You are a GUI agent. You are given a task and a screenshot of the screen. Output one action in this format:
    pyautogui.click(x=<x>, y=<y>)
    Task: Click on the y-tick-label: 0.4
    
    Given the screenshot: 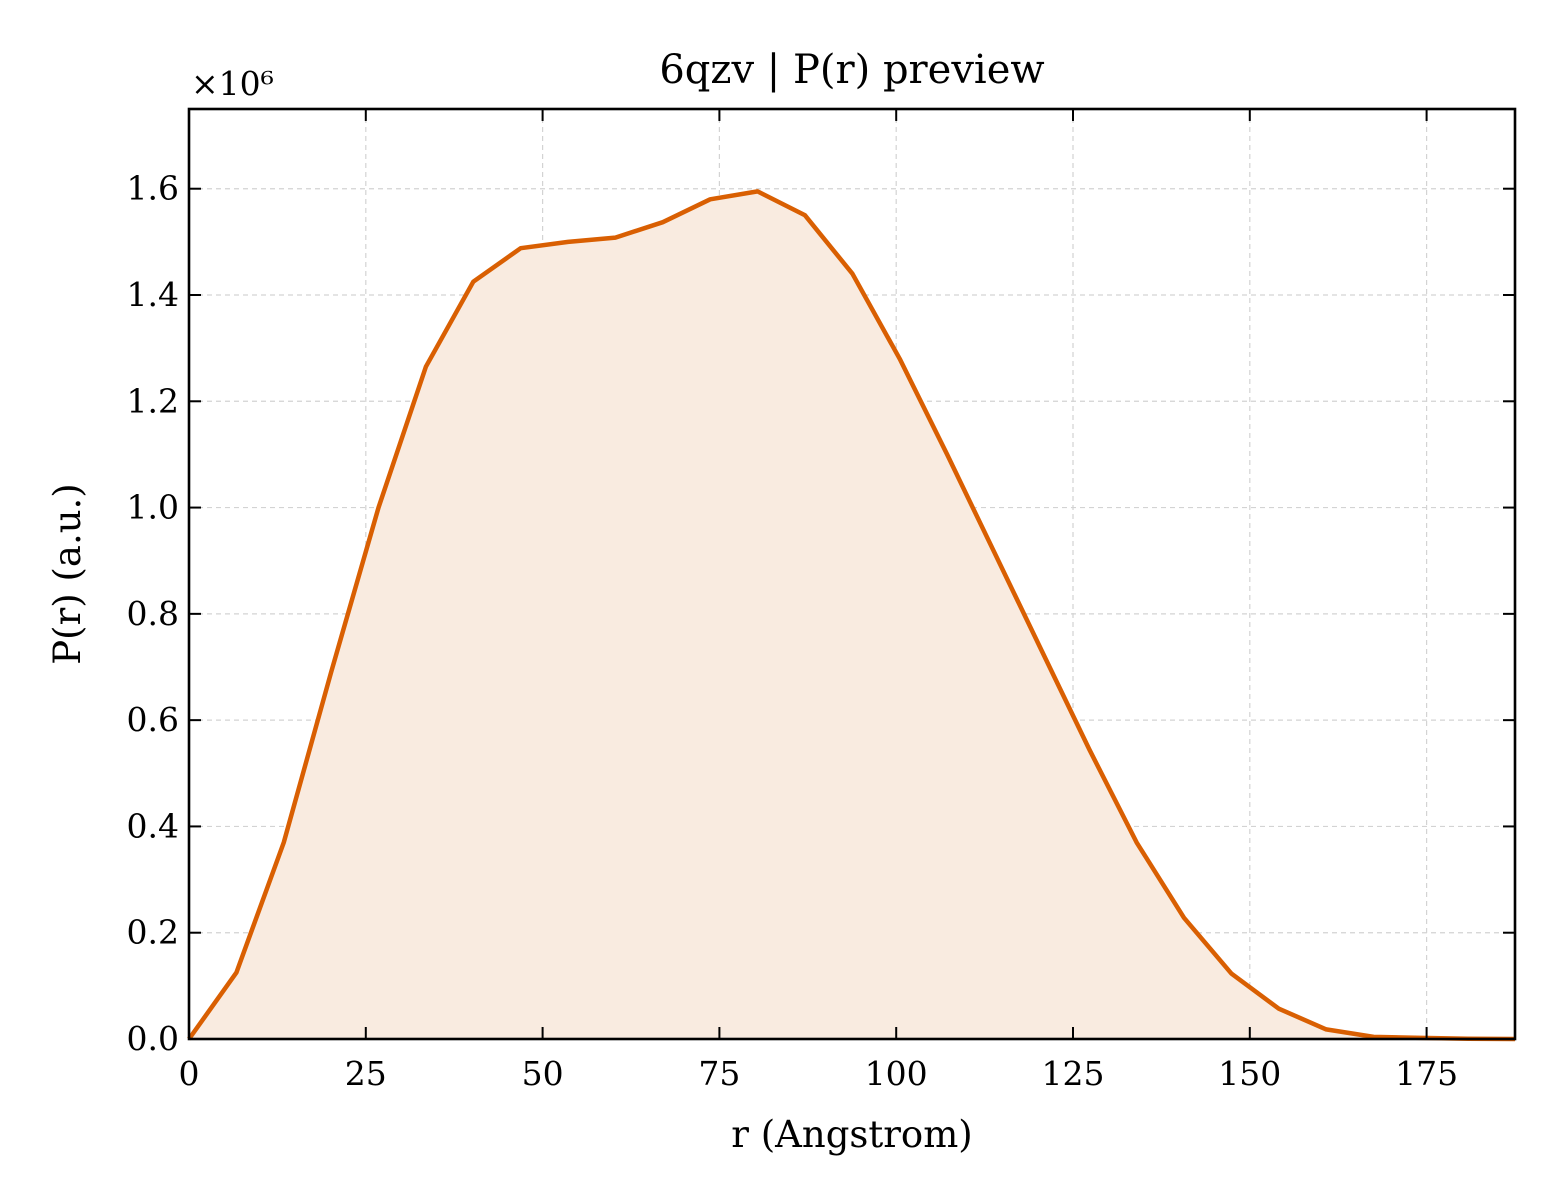 What is the action you would take?
    pyautogui.click(x=153, y=825)
    